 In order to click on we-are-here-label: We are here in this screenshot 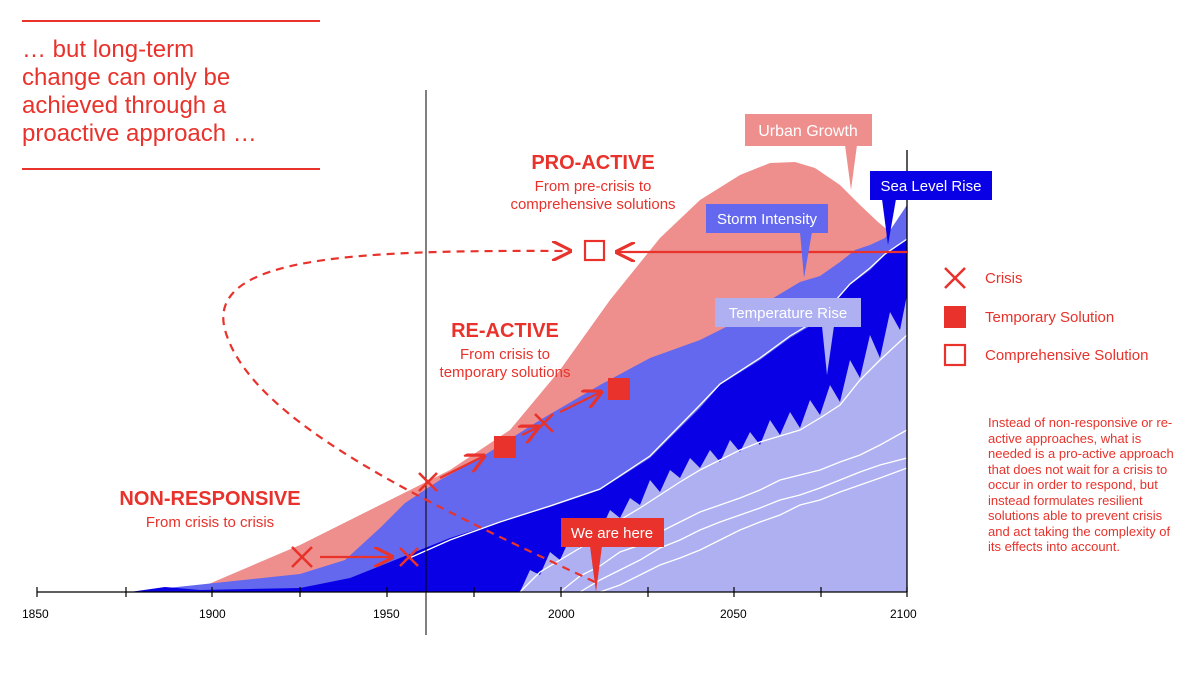, I will do `click(612, 533)`.